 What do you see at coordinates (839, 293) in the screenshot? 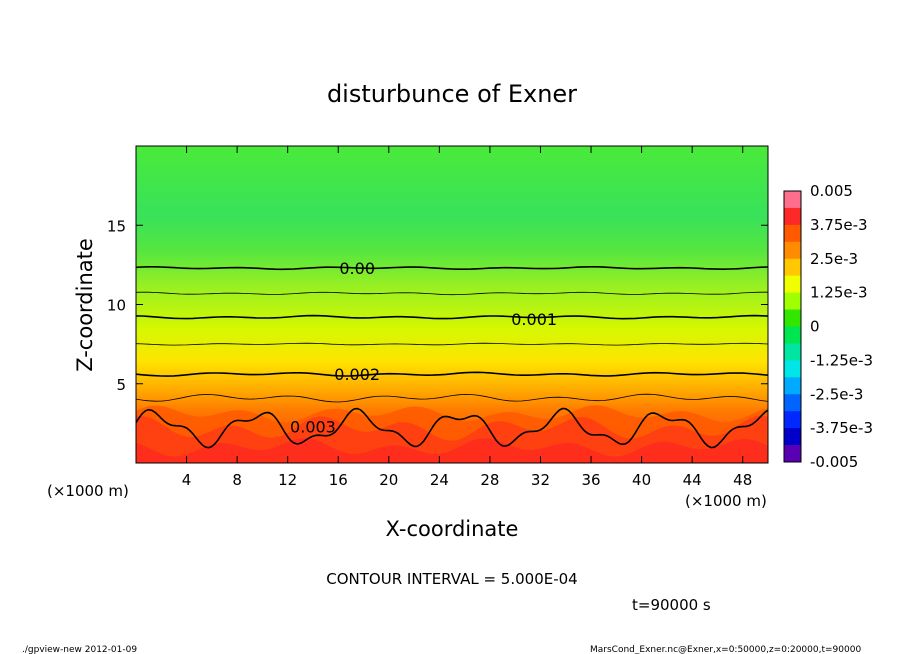
I see `colorbar-label: 1.25e-3` at bounding box center [839, 293].